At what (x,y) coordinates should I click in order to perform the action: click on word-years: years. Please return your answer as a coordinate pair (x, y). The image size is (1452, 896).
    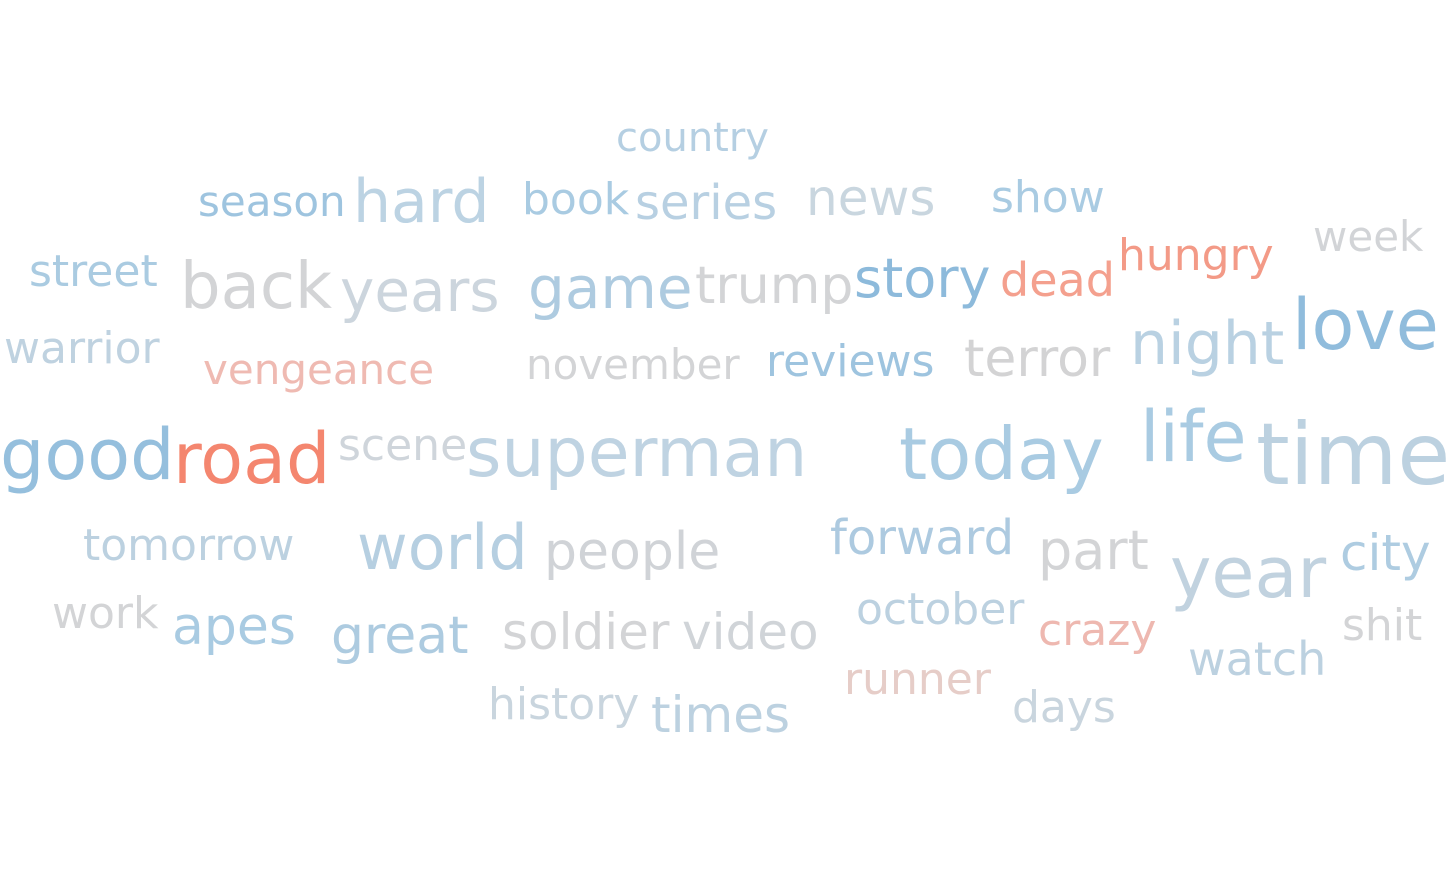
    Looking at the image, I should click on (420, 291).